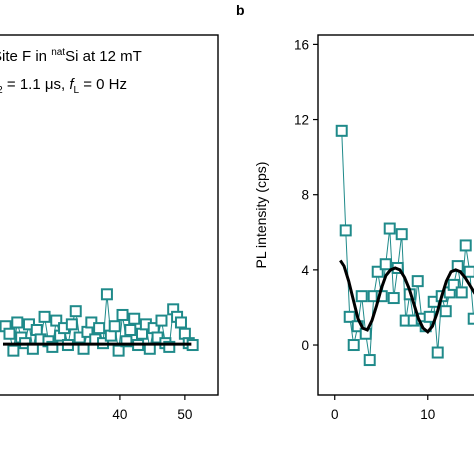  I want to click on annotation: Site F in natSi at 12 mT, so click(71, 56).